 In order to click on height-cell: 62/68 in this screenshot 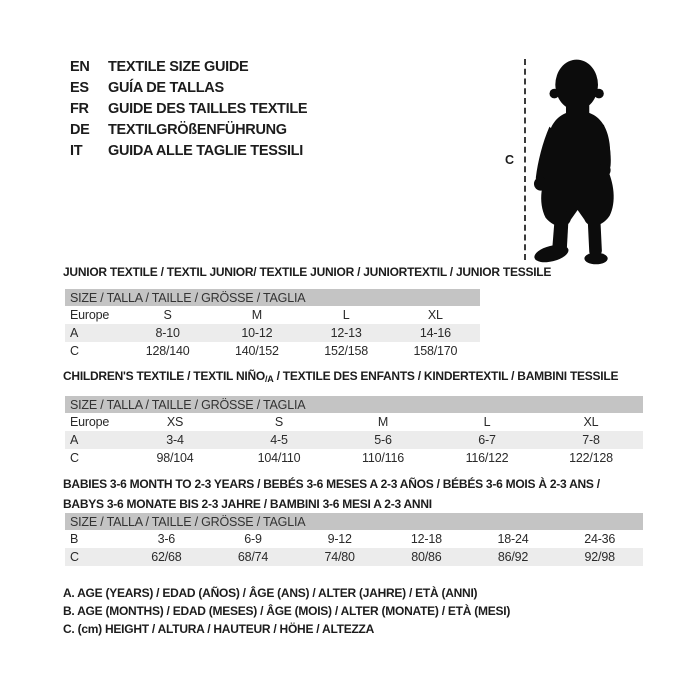, I will do `click(166, 557)`.